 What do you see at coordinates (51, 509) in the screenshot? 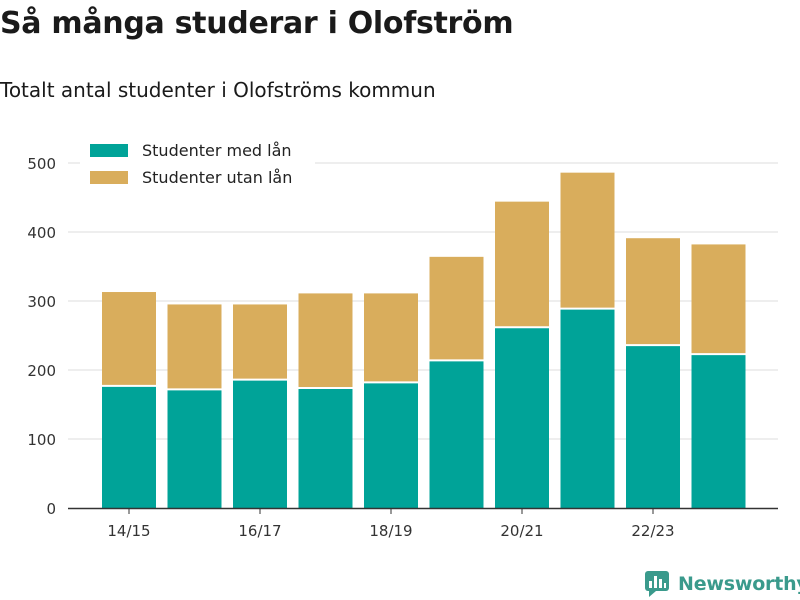
I see `y-tick-label: 0` at bounding box center [51, 509].